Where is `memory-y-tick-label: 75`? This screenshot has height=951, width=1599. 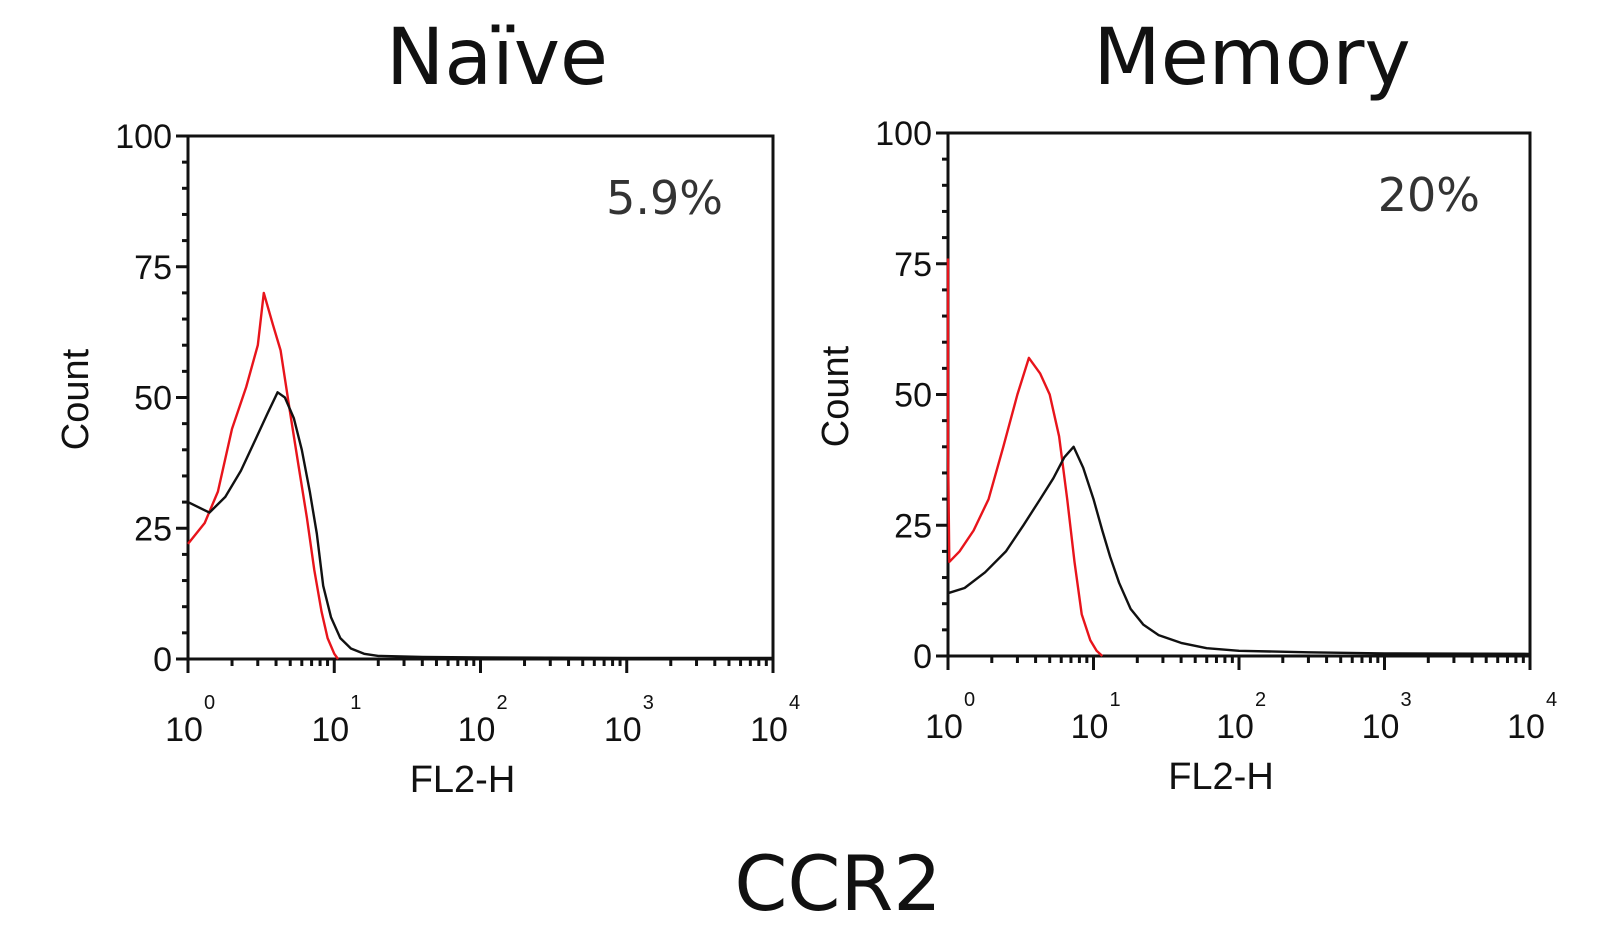 memory-y-tick-label: 75 is located at coordinates (913, 265).